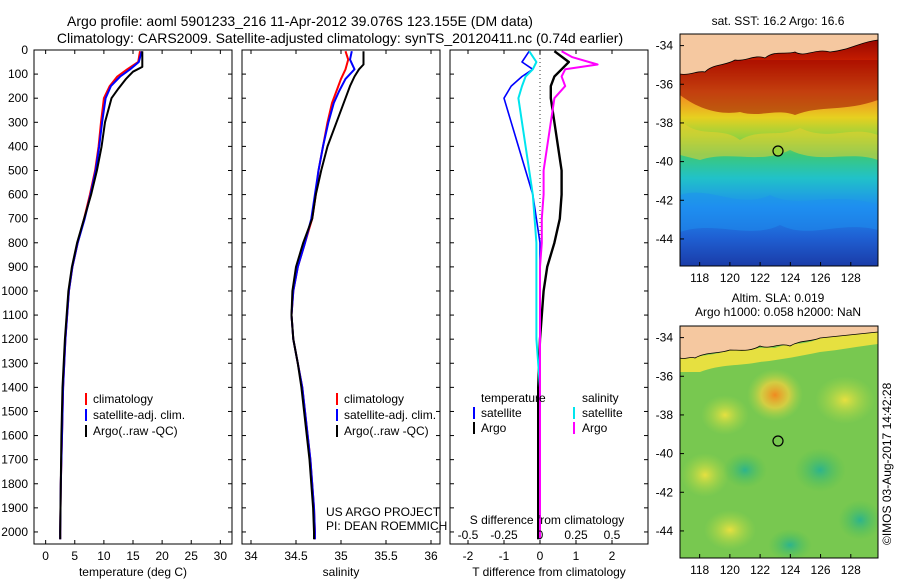  I want to click on depth-tick-label: 500, so click(18, 170).